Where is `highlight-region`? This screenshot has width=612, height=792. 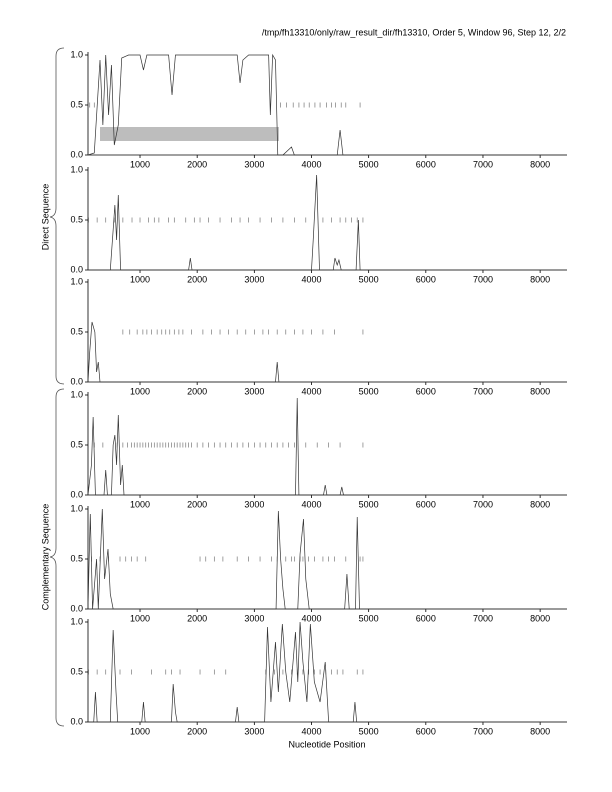
highlight-region is located at coordinates (189, 134).